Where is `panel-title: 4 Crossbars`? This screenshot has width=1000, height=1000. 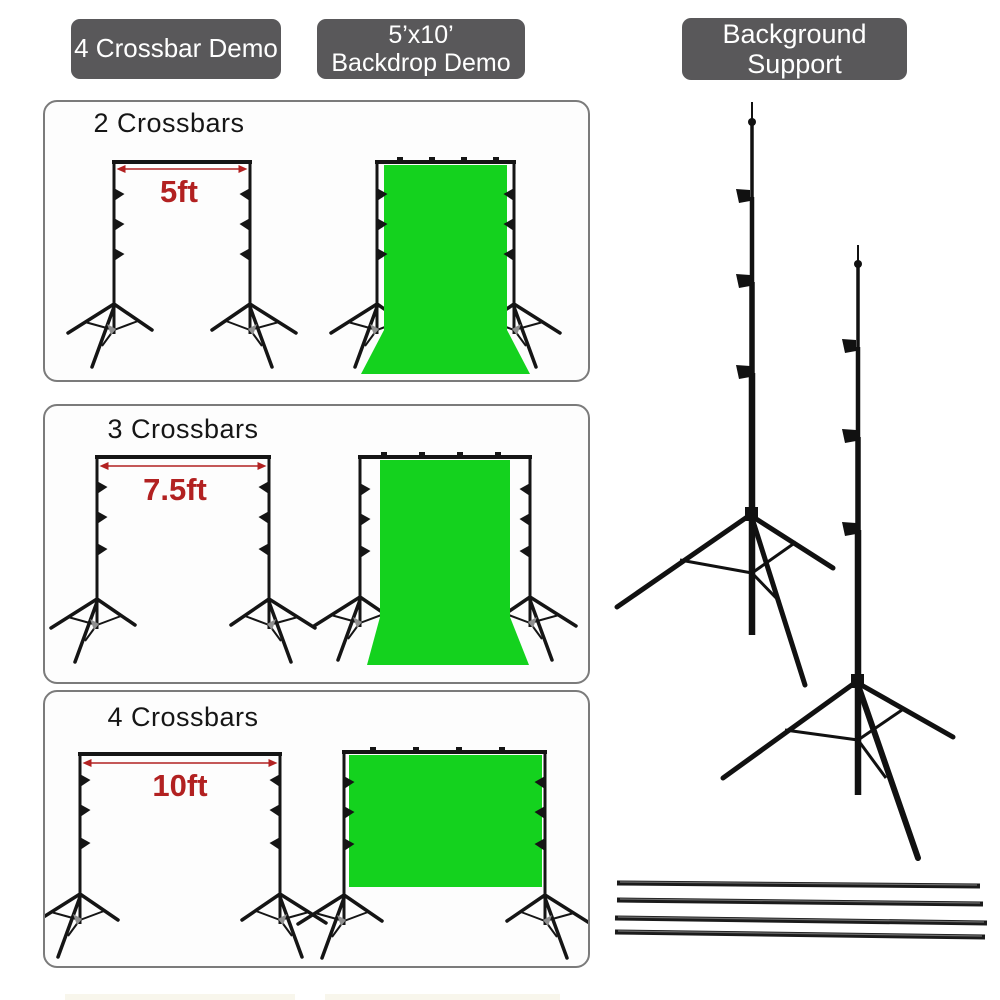
panel-title: 4 Crossbars is located at coordinates (183, 717).